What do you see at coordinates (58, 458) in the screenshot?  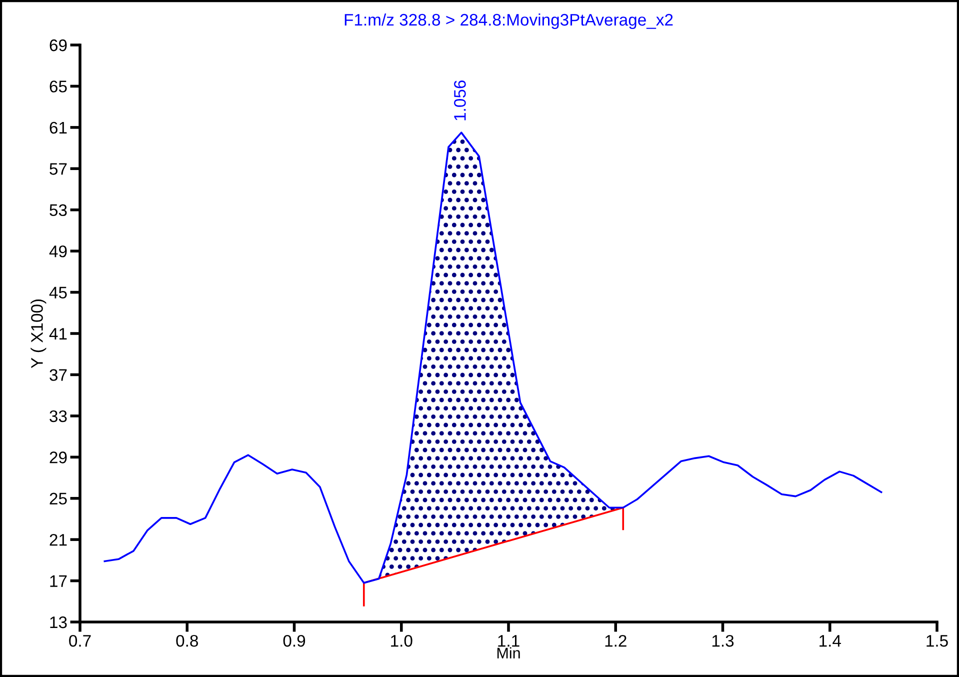 I see `y-tick-label: 29` at bounding box center [58, 458].